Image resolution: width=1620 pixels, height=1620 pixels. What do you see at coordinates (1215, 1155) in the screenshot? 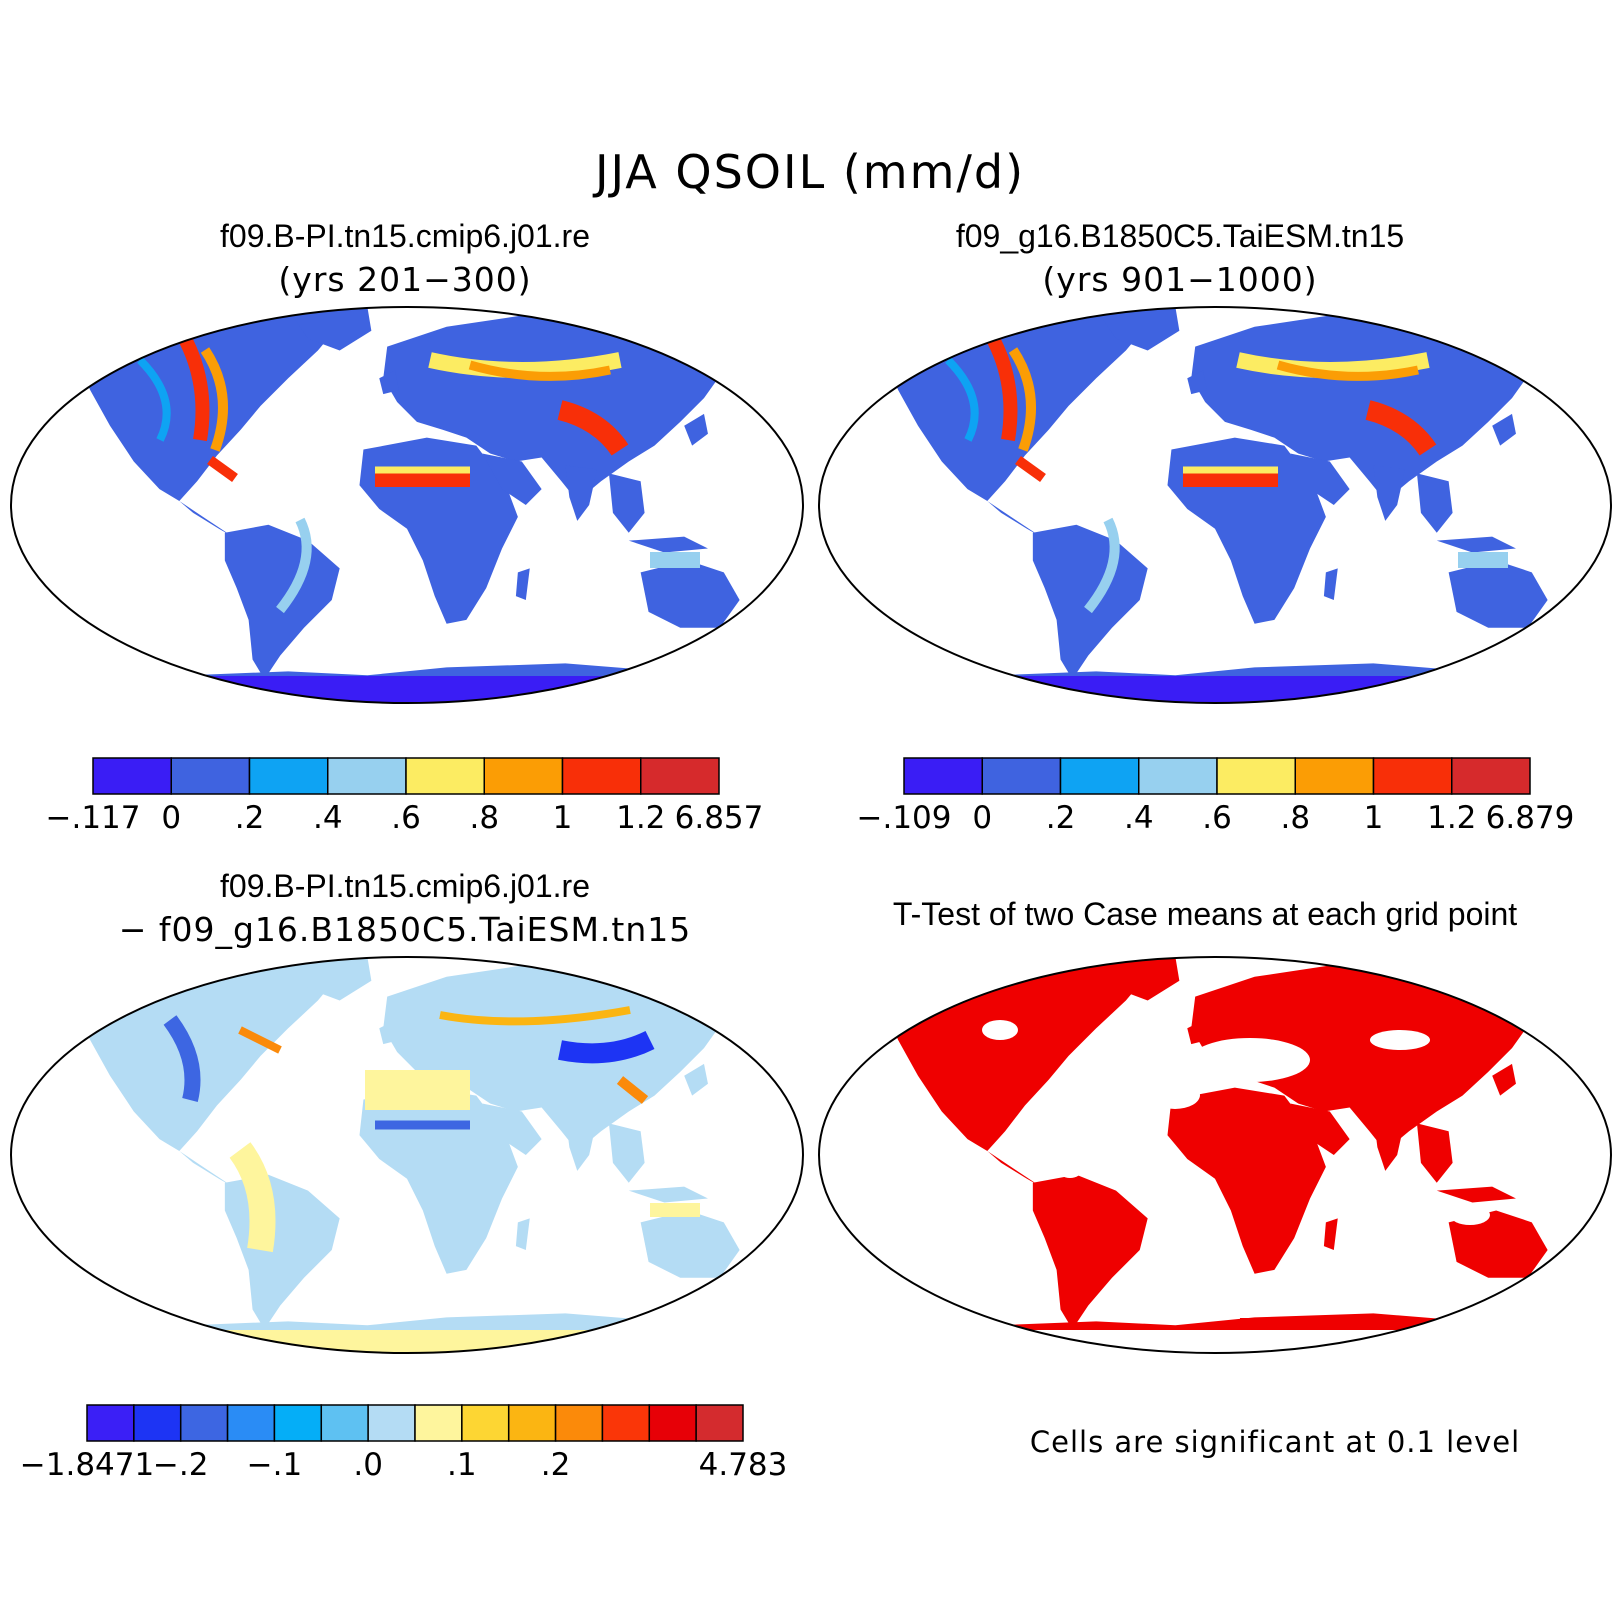
I see `map-panel-ttest` at bounding box center [1215, 1155].